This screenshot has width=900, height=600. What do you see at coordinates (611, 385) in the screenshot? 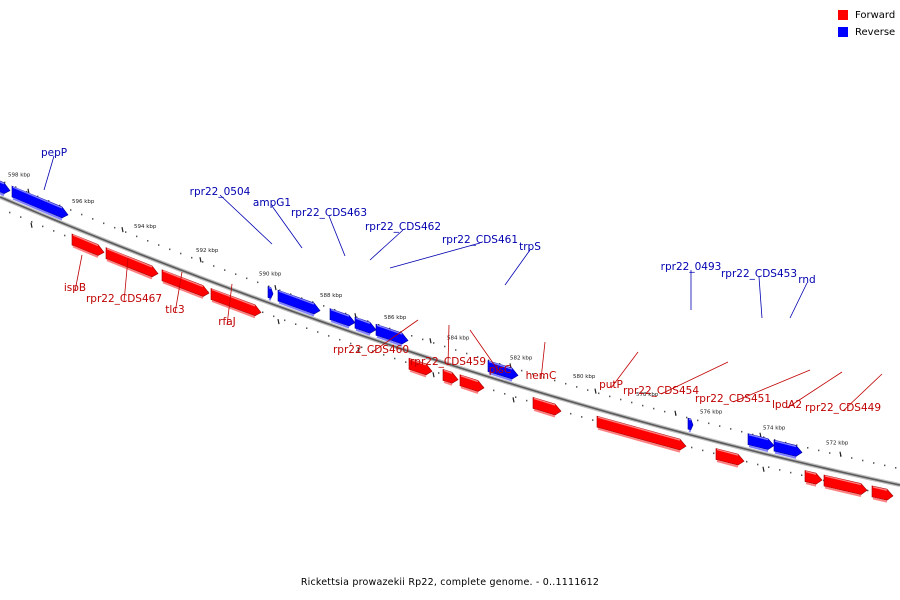
I see `forward-gene-label: putP` at bounding box center [611, 385].